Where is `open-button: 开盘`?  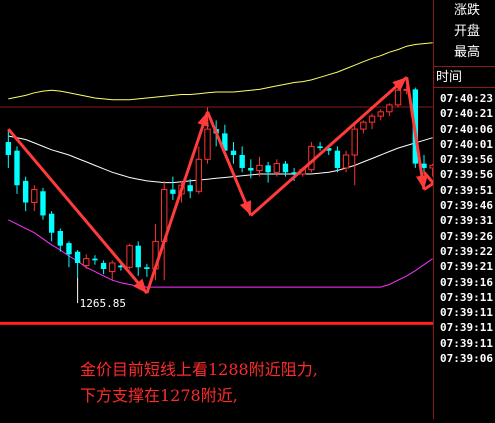
open-button: 开盘 is located at coordinates (466, 31).